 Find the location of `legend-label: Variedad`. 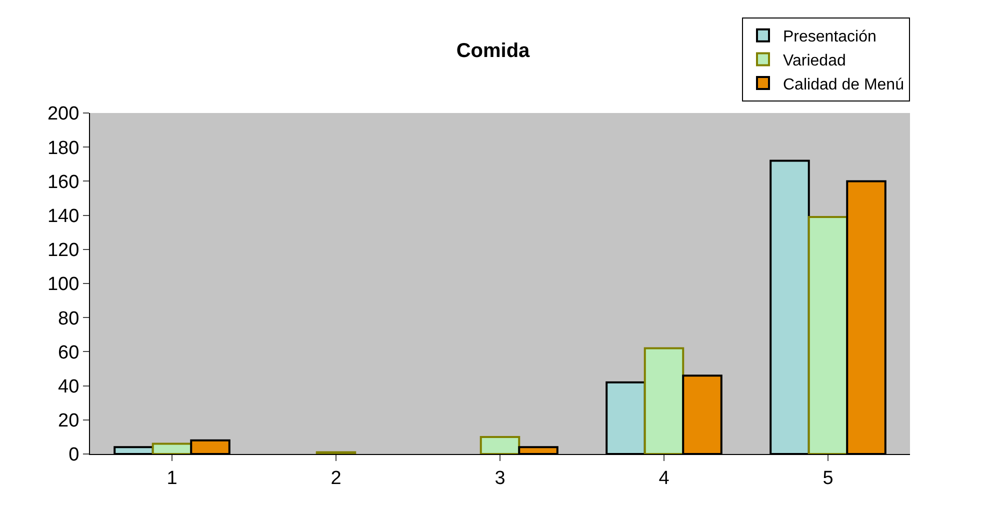

legend-label: Variedad is located at coordinates (814, 61).